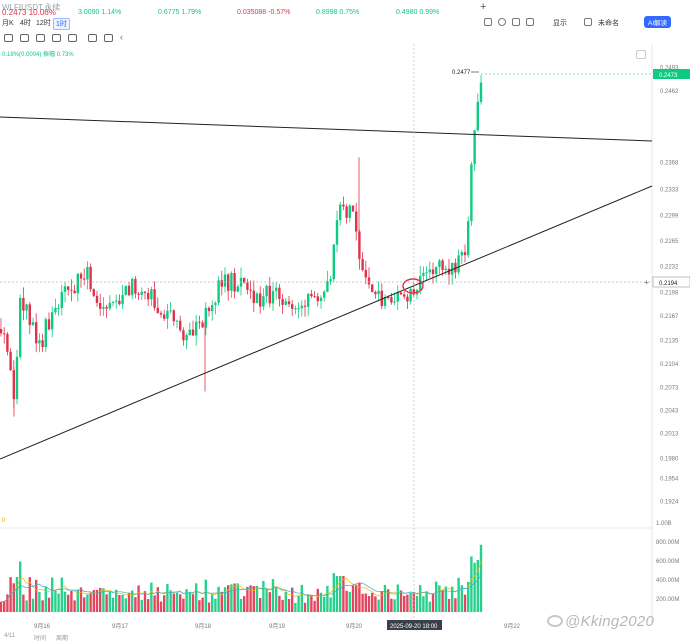 This screenshot has width=690, height=641. Describe the element at coordinates (92, 38) in the screenshot. I see `trash-icon` at that location.